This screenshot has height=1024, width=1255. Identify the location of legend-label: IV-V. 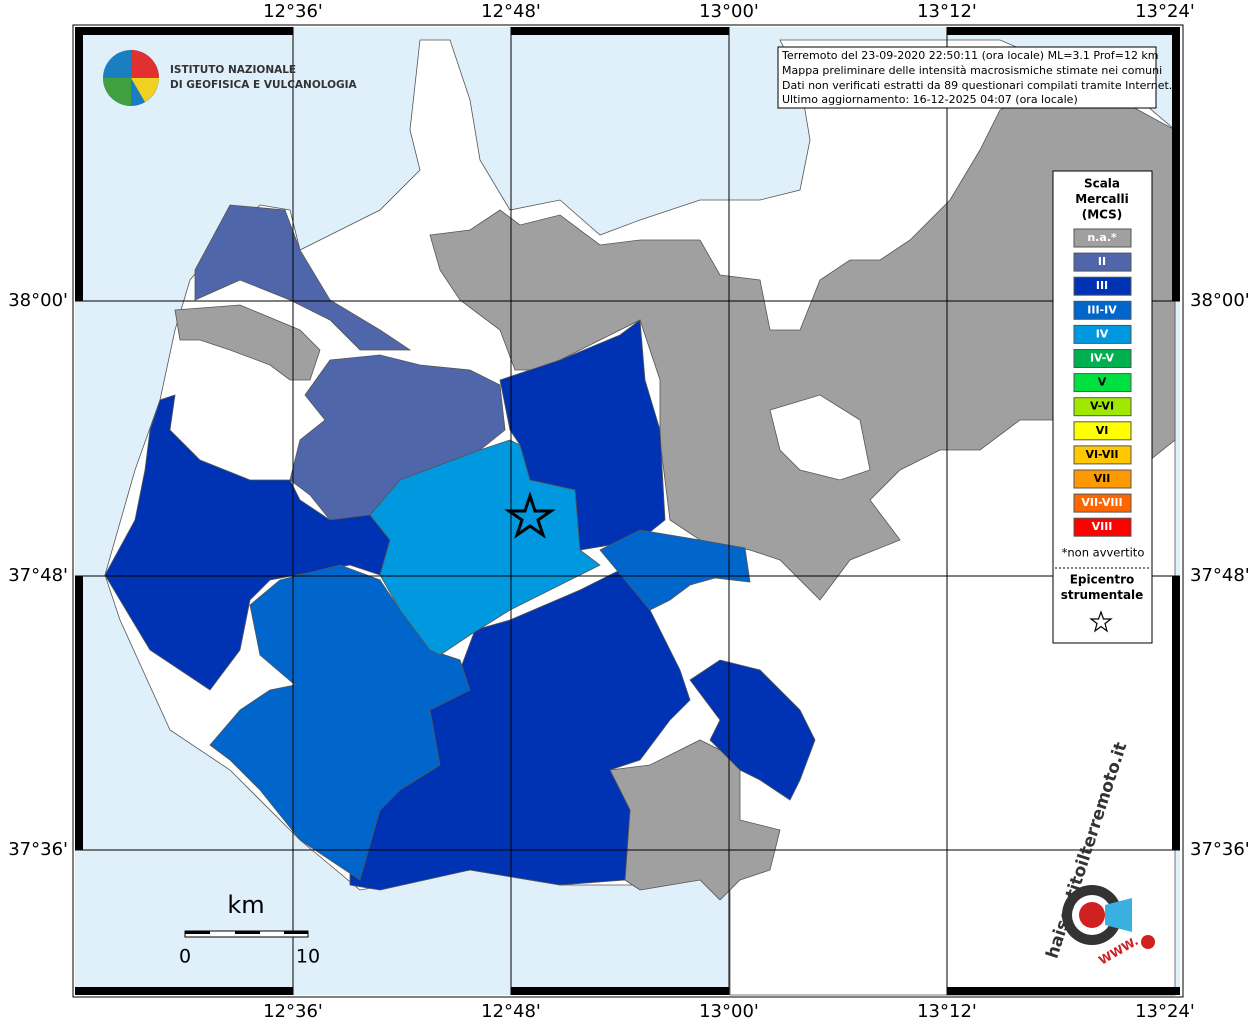
(1102, 358).